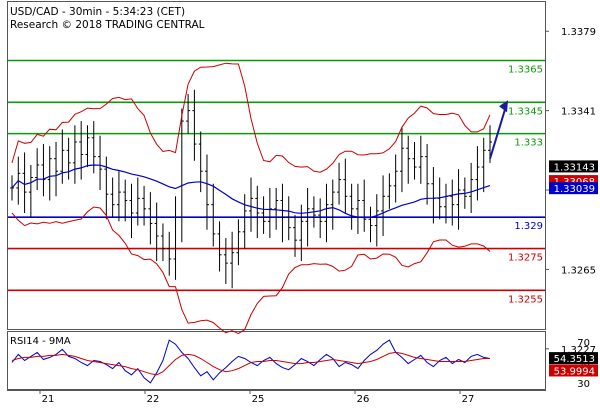  I want to click on level-label: 1.3365, so click(525, 69).